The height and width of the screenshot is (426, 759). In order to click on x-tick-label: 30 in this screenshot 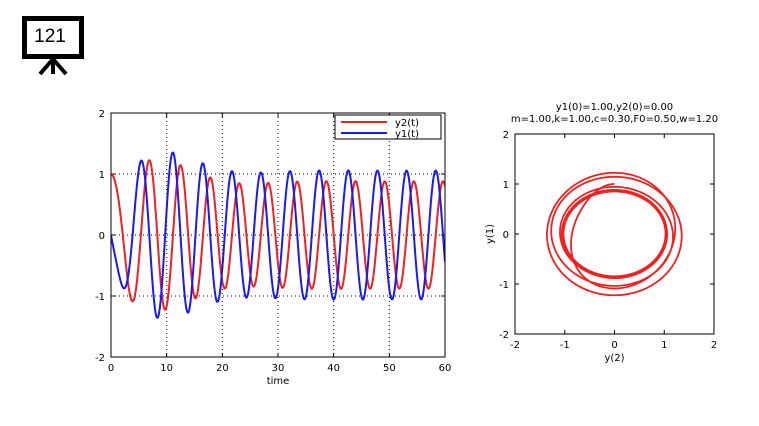, I will do `click(278, 368)`.